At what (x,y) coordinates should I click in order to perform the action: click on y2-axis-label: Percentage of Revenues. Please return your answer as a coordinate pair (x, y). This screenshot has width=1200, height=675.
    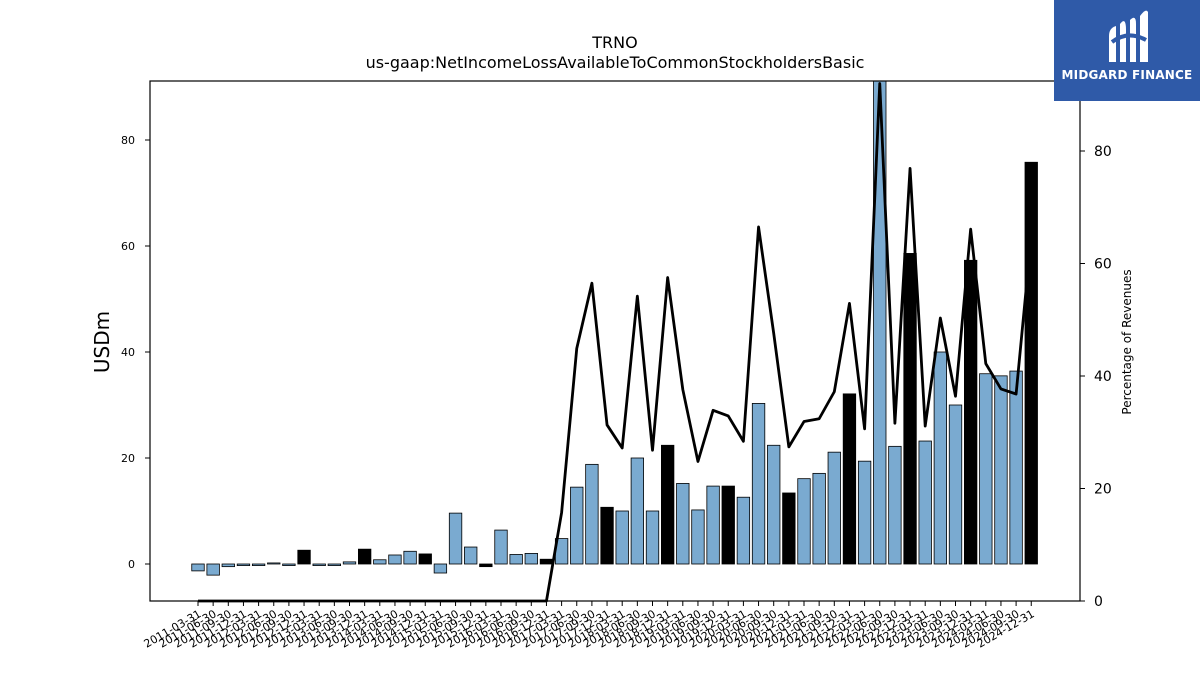
    Looking at the image, I should click on (1127, 341).